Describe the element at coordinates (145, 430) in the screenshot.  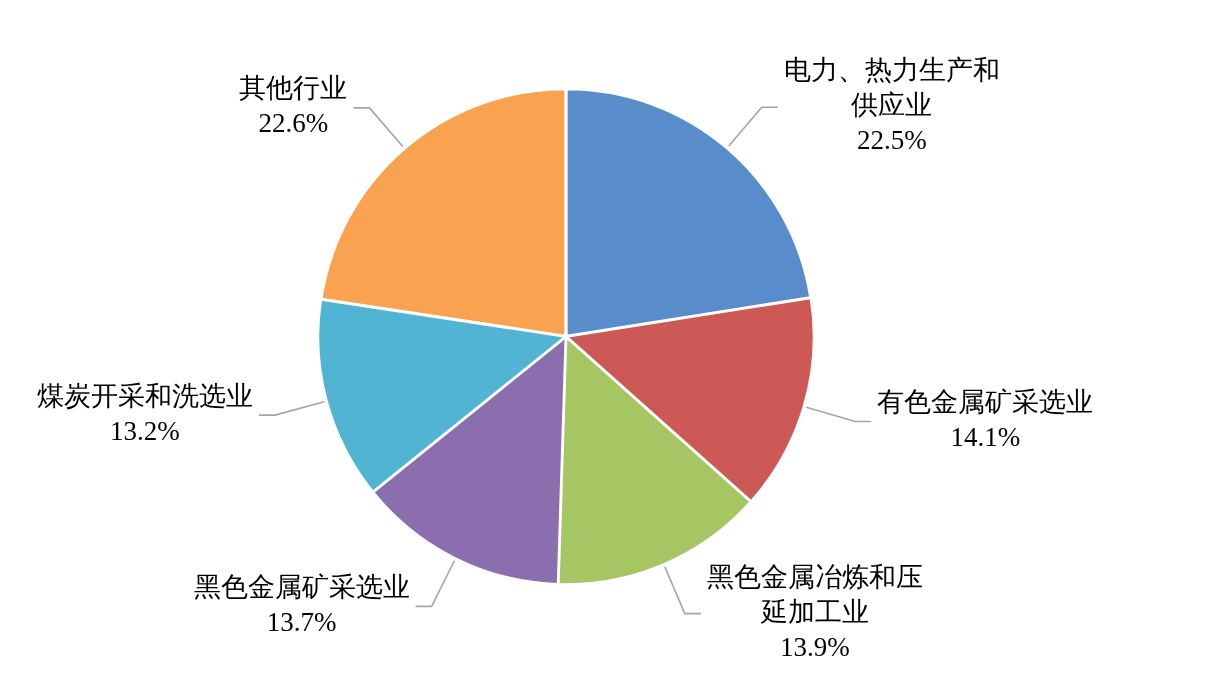
I see `data-label: 13.2%` at that location.